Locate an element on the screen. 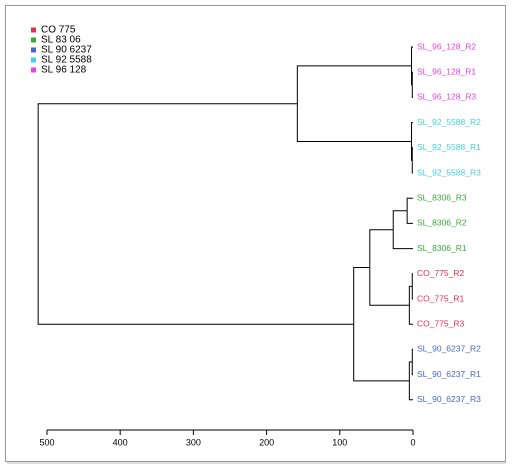  leaf-label: SL_96_128_R1 is located at coordinates (446, 71).